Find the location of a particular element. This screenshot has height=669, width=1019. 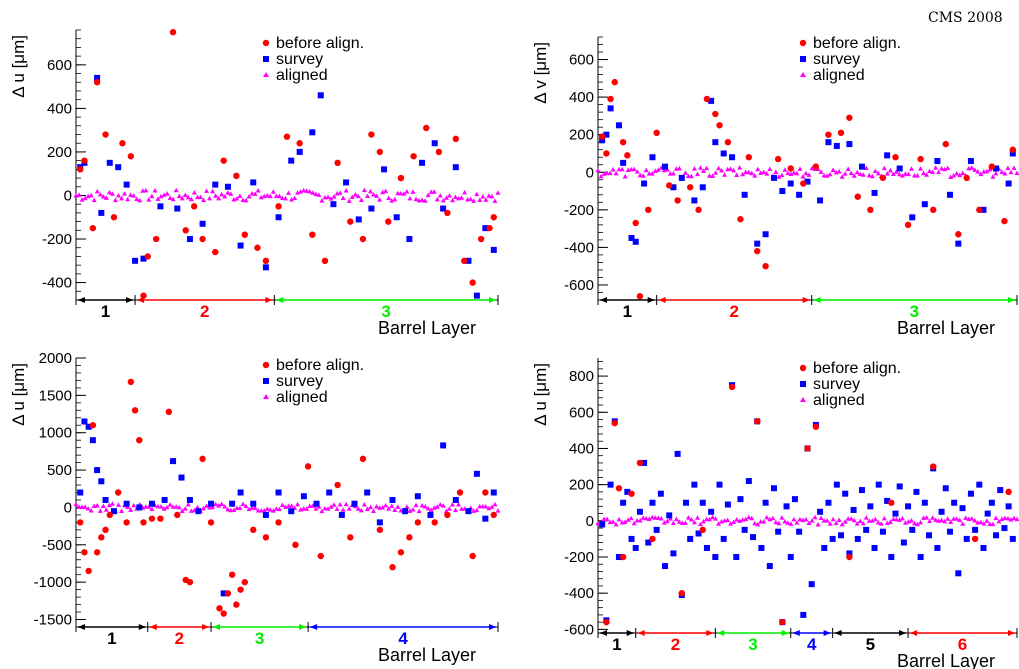

layer-label: 3 is located at coordinates (914, 311).